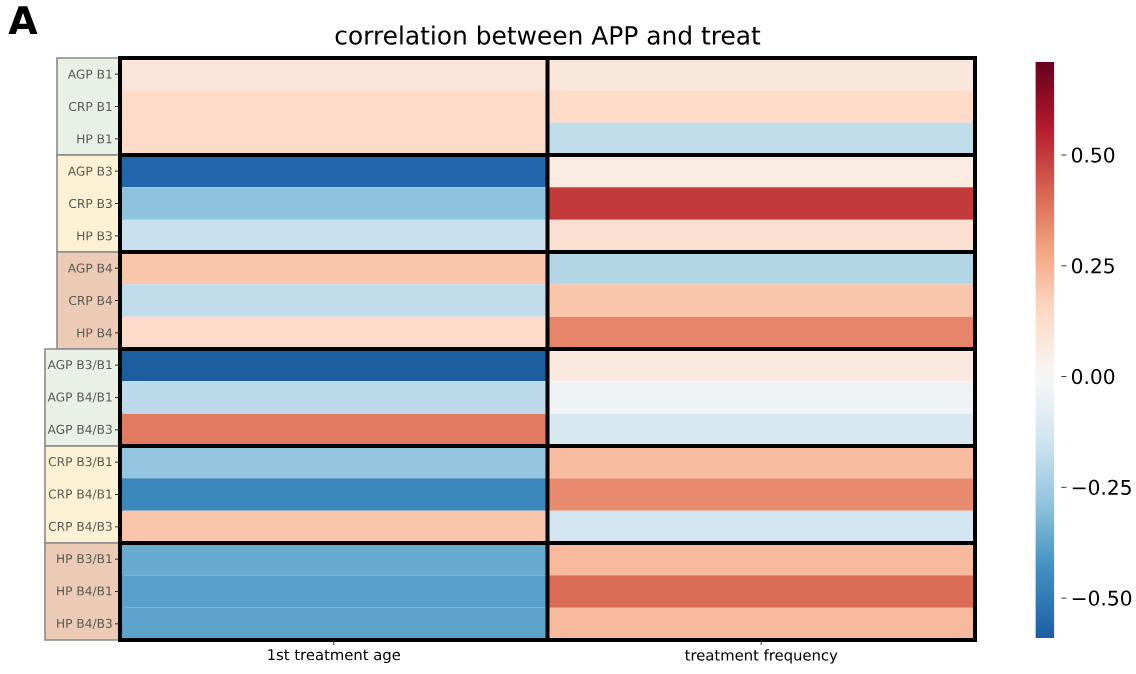 The height and width of the screenshot is (674, 1136). What do you see at coordinates (94, 236) in the screenshot?
I see `y-tick-label: HP B3` at bounding box center [94, 236].